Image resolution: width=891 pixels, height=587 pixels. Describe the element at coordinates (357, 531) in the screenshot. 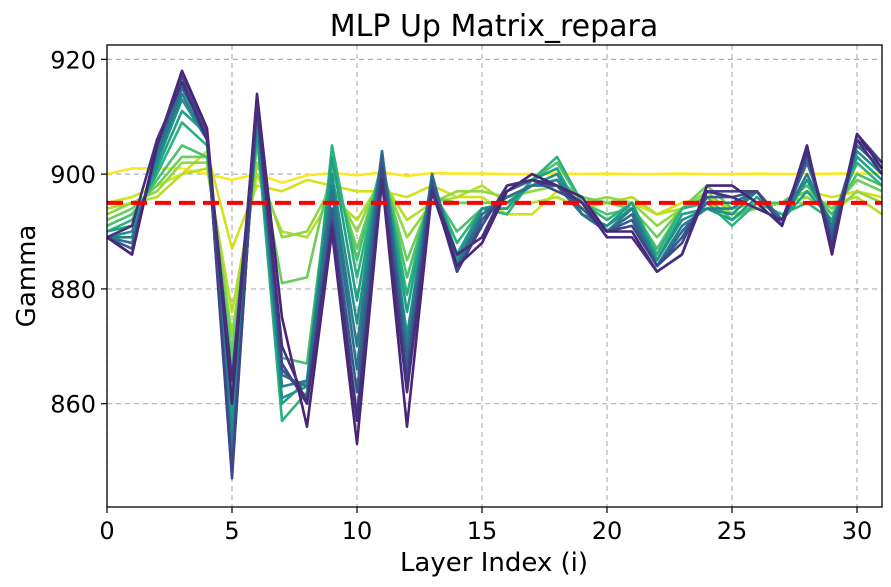

I see `x-tick-label: 10` at that location.